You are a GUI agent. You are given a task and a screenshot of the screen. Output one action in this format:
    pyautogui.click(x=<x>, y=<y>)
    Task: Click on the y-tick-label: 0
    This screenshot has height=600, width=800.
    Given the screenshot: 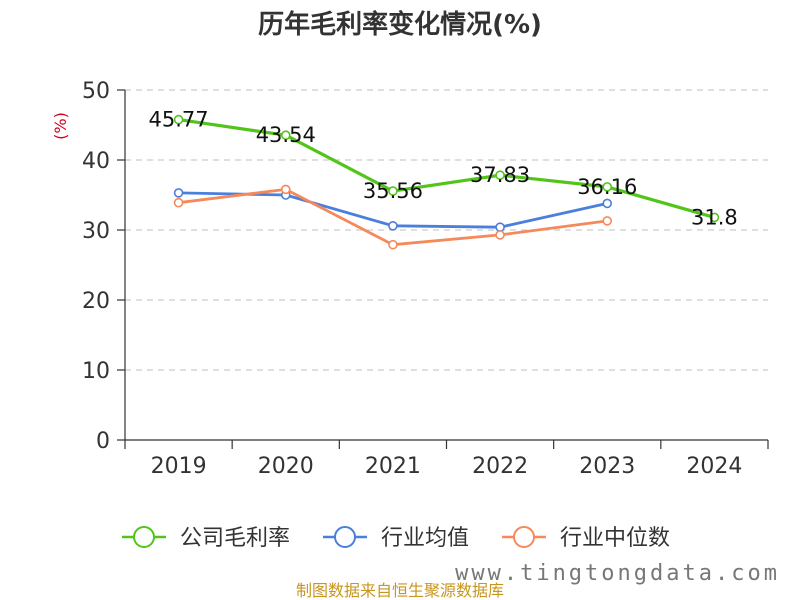 What is the action you would take?
    pyautogui.click(x=103, y=441)
    